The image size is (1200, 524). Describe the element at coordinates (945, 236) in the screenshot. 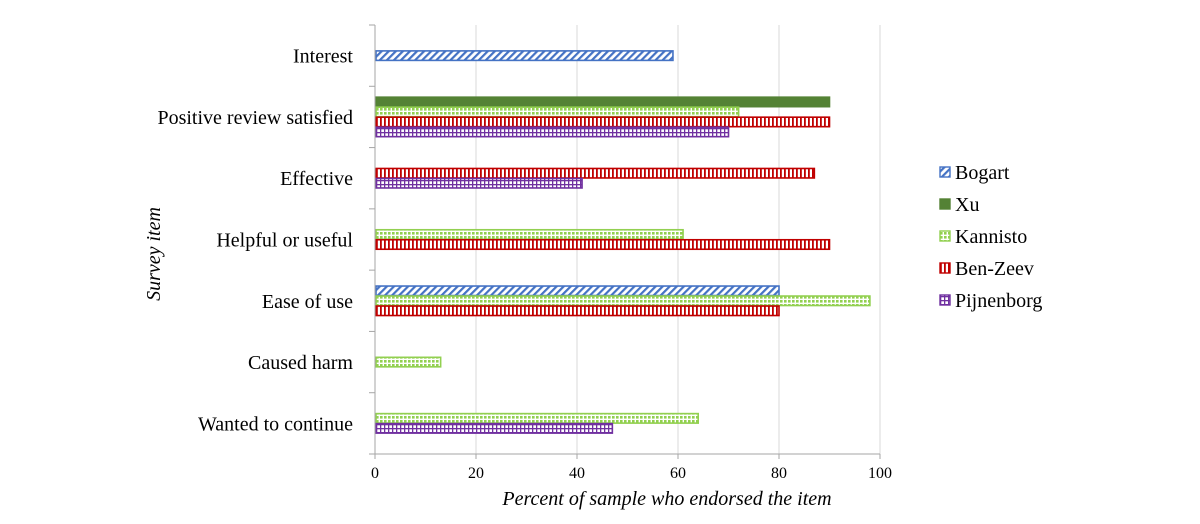

I see `legend-swatch-kannisto` at that location.